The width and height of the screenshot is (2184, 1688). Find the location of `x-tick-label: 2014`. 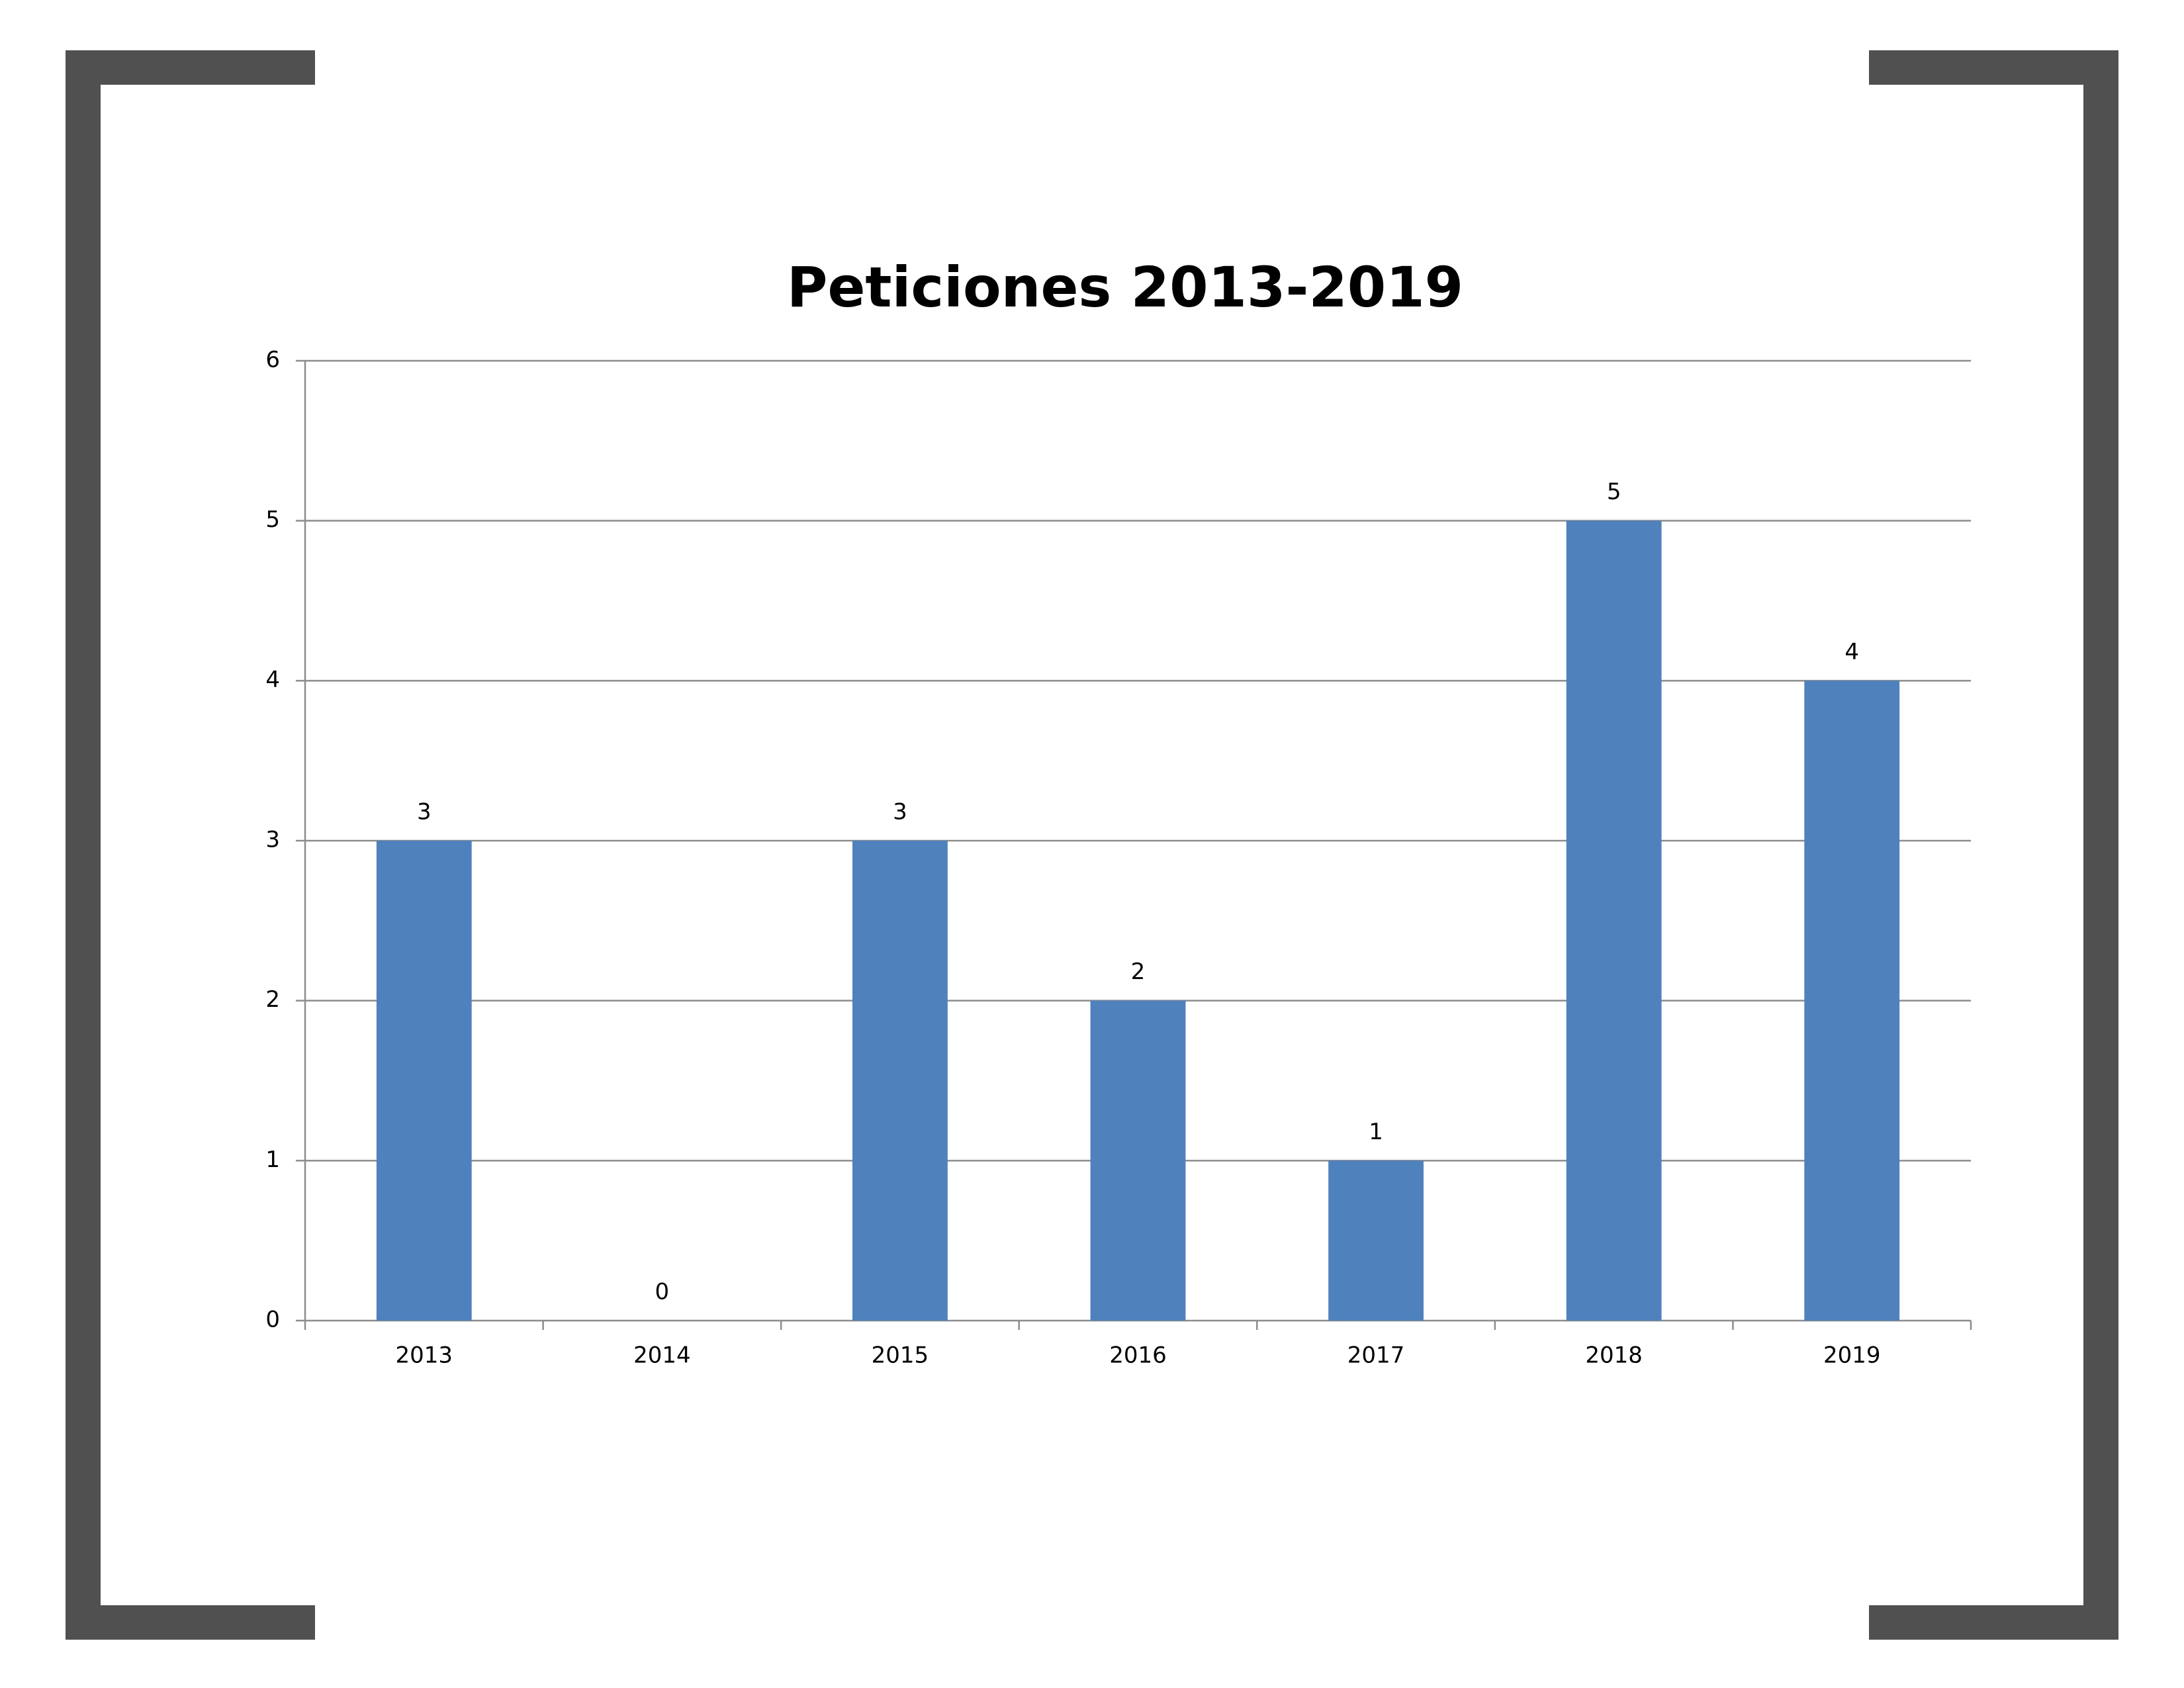

x-tick-label: 2014 is located at coordinates (662, 1355).